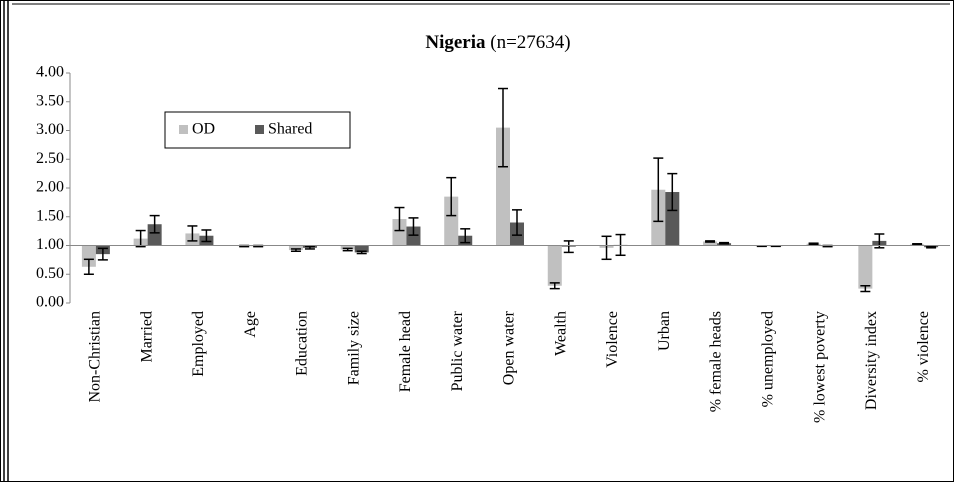  What do you see at coordinates (50, 273) in the screenshot?
I see `y-tick-label: 0.50` at bounding box center [50, 273].